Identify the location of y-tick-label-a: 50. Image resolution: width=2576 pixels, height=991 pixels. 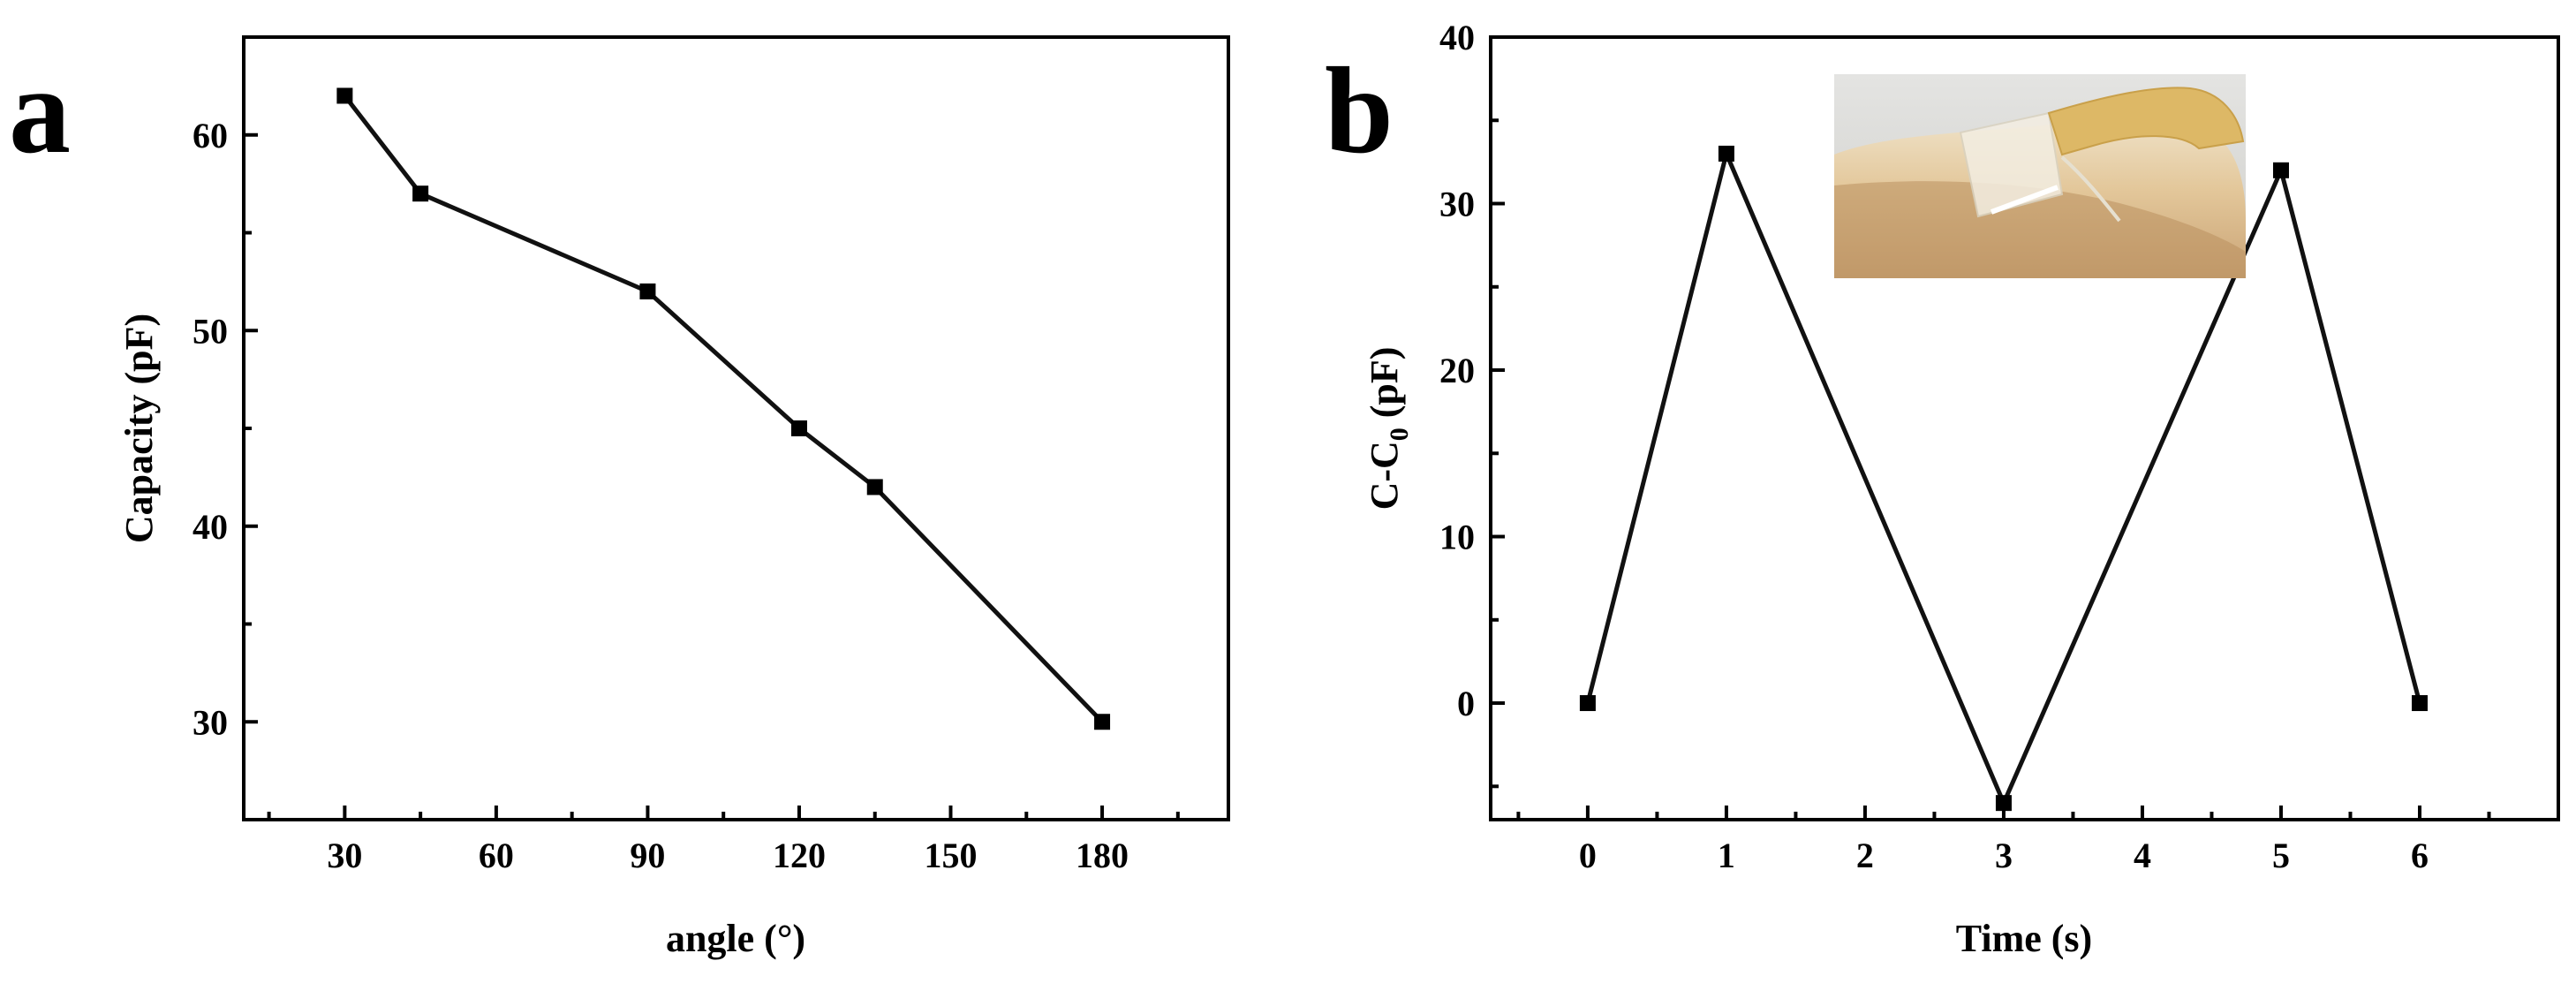
(210, 331).